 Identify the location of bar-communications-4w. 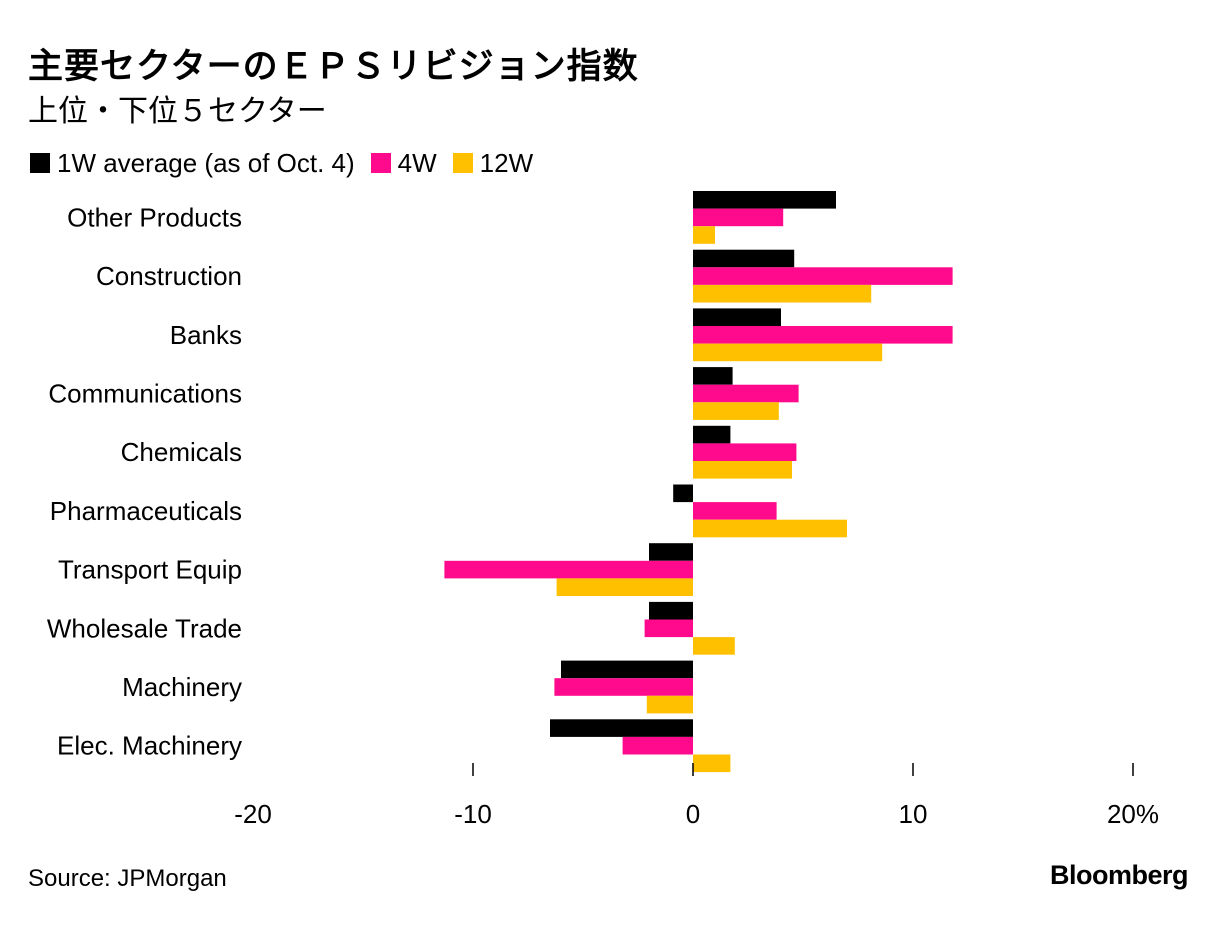
(746, 393).